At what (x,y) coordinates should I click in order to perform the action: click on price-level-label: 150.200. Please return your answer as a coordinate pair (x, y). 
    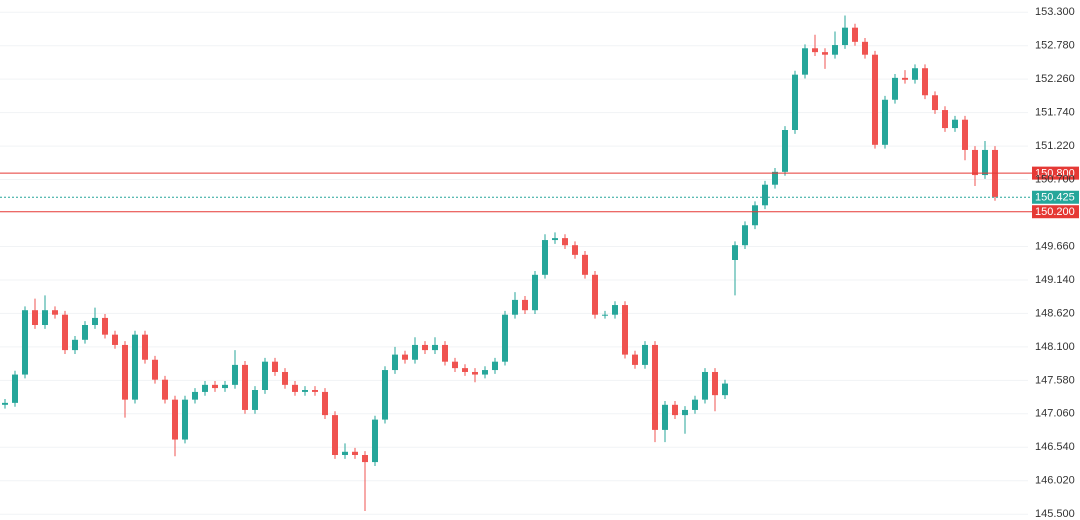
    Looking at the image, I should click on (1055, 212).